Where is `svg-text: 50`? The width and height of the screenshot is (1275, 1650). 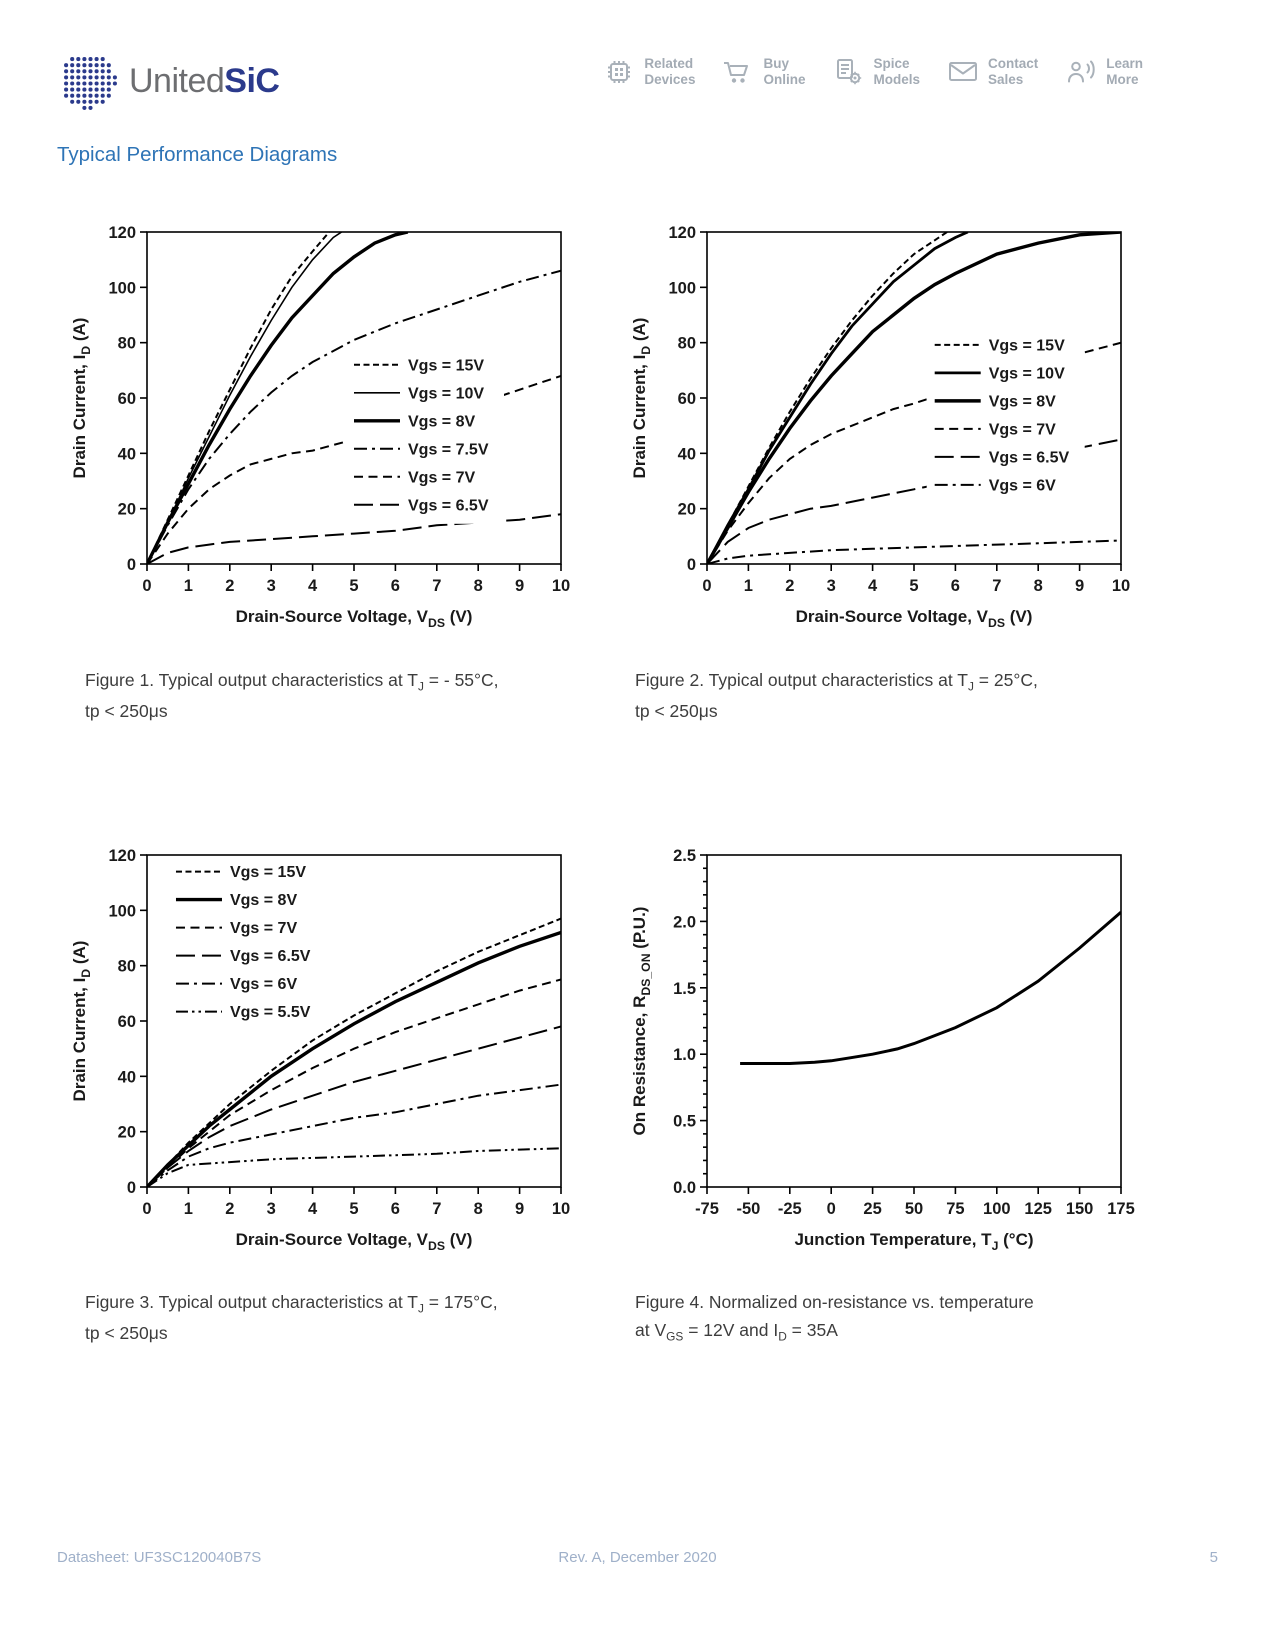 svg-text: 50 is located at coordinates (914, 1209).